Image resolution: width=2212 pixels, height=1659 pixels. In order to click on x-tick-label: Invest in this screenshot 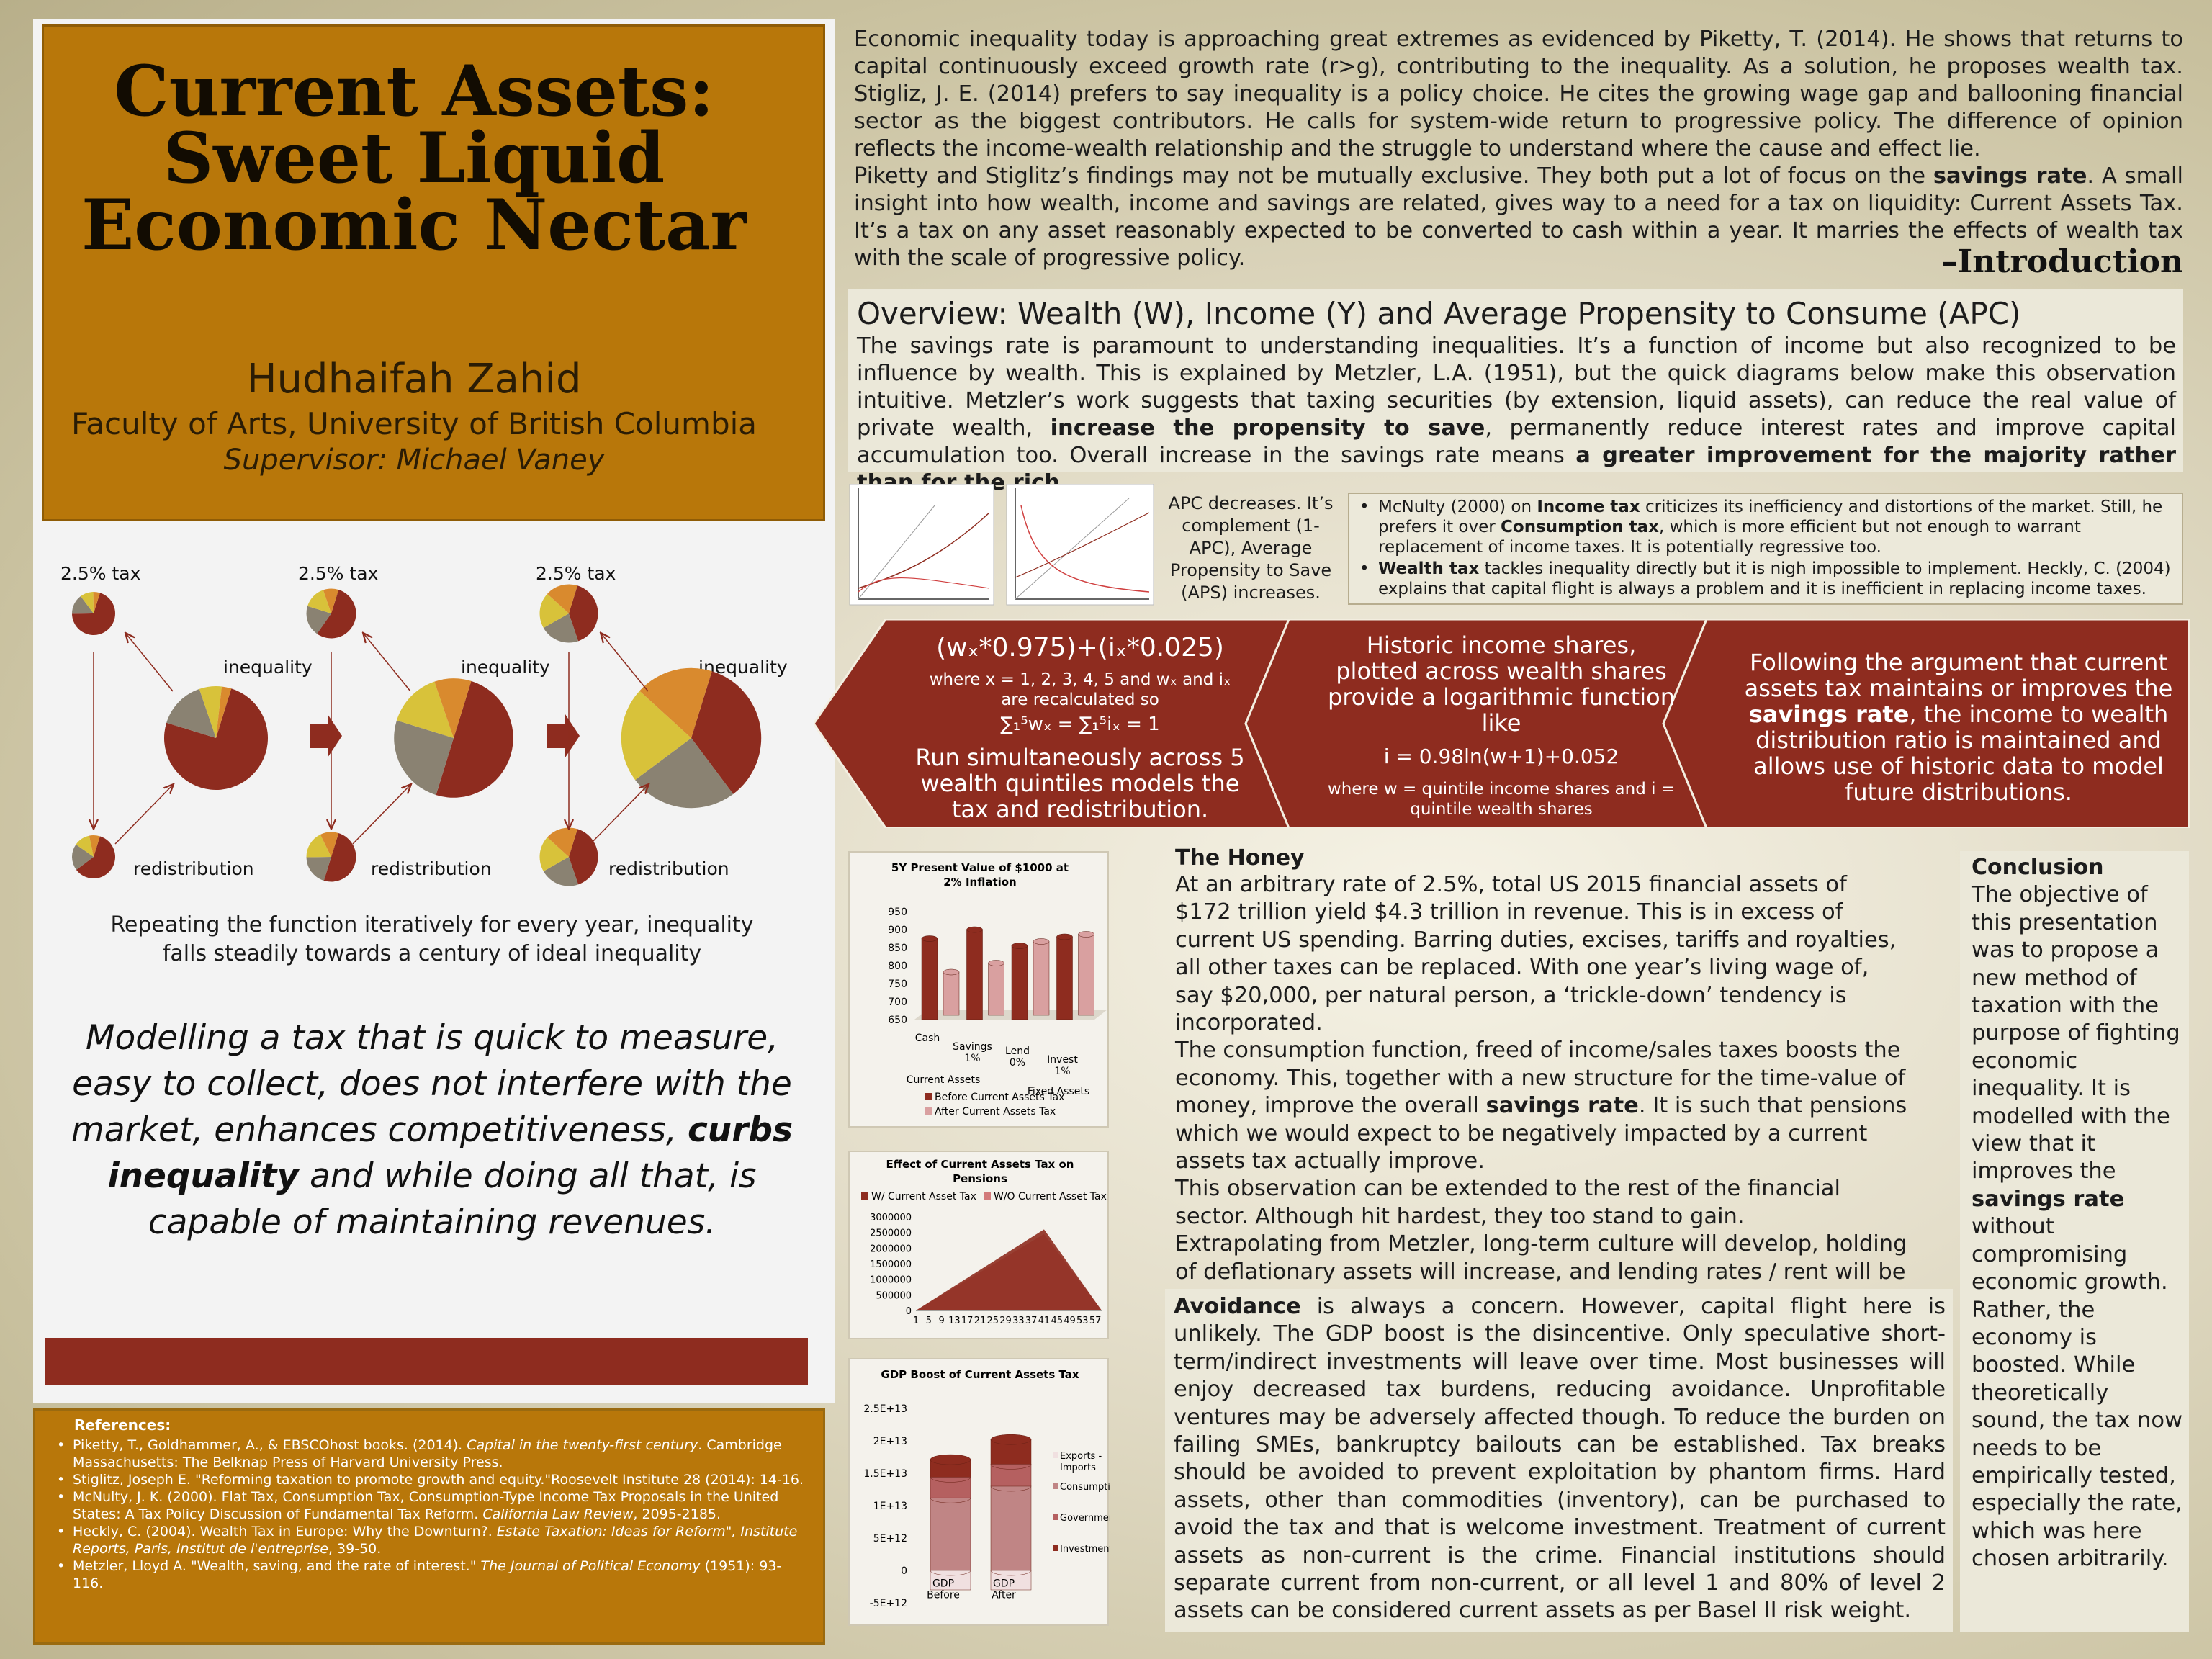, I will do `click(1062, 1060)`.